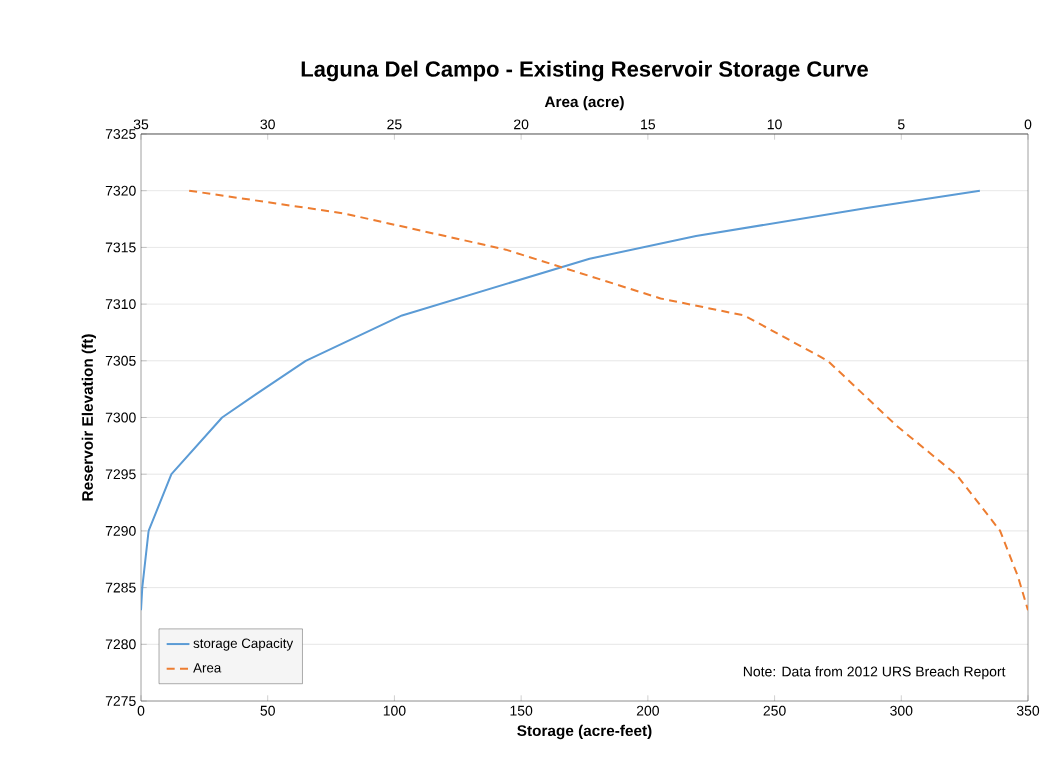 This screenshot has width=1057, height=775. What do you see at coordinates (774, 710) in the screenshot?
I see `x-tick-label: 250` at bounding box center [774, 710].